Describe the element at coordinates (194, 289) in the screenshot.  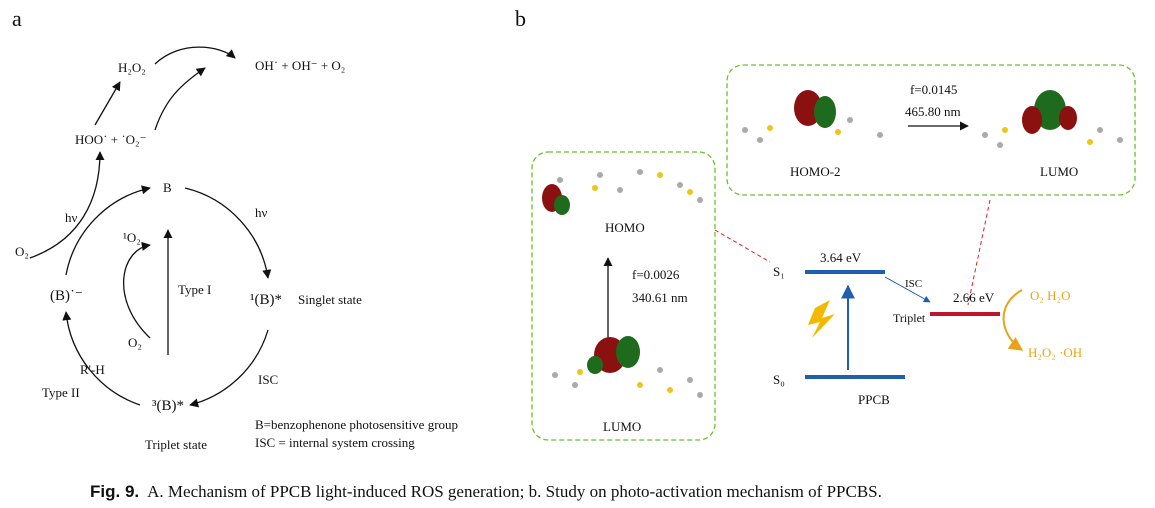
I see `label: Type I` at that location.